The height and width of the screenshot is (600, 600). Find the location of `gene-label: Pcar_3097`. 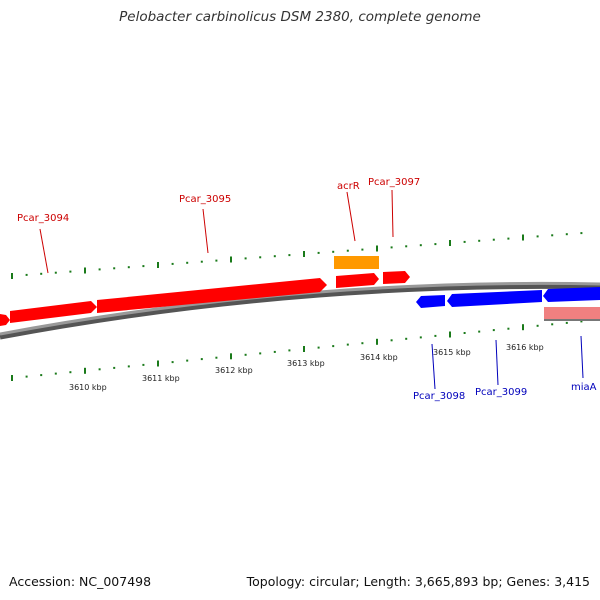

gene-label: Pcar_3097 is located at coordinates (394, 182).